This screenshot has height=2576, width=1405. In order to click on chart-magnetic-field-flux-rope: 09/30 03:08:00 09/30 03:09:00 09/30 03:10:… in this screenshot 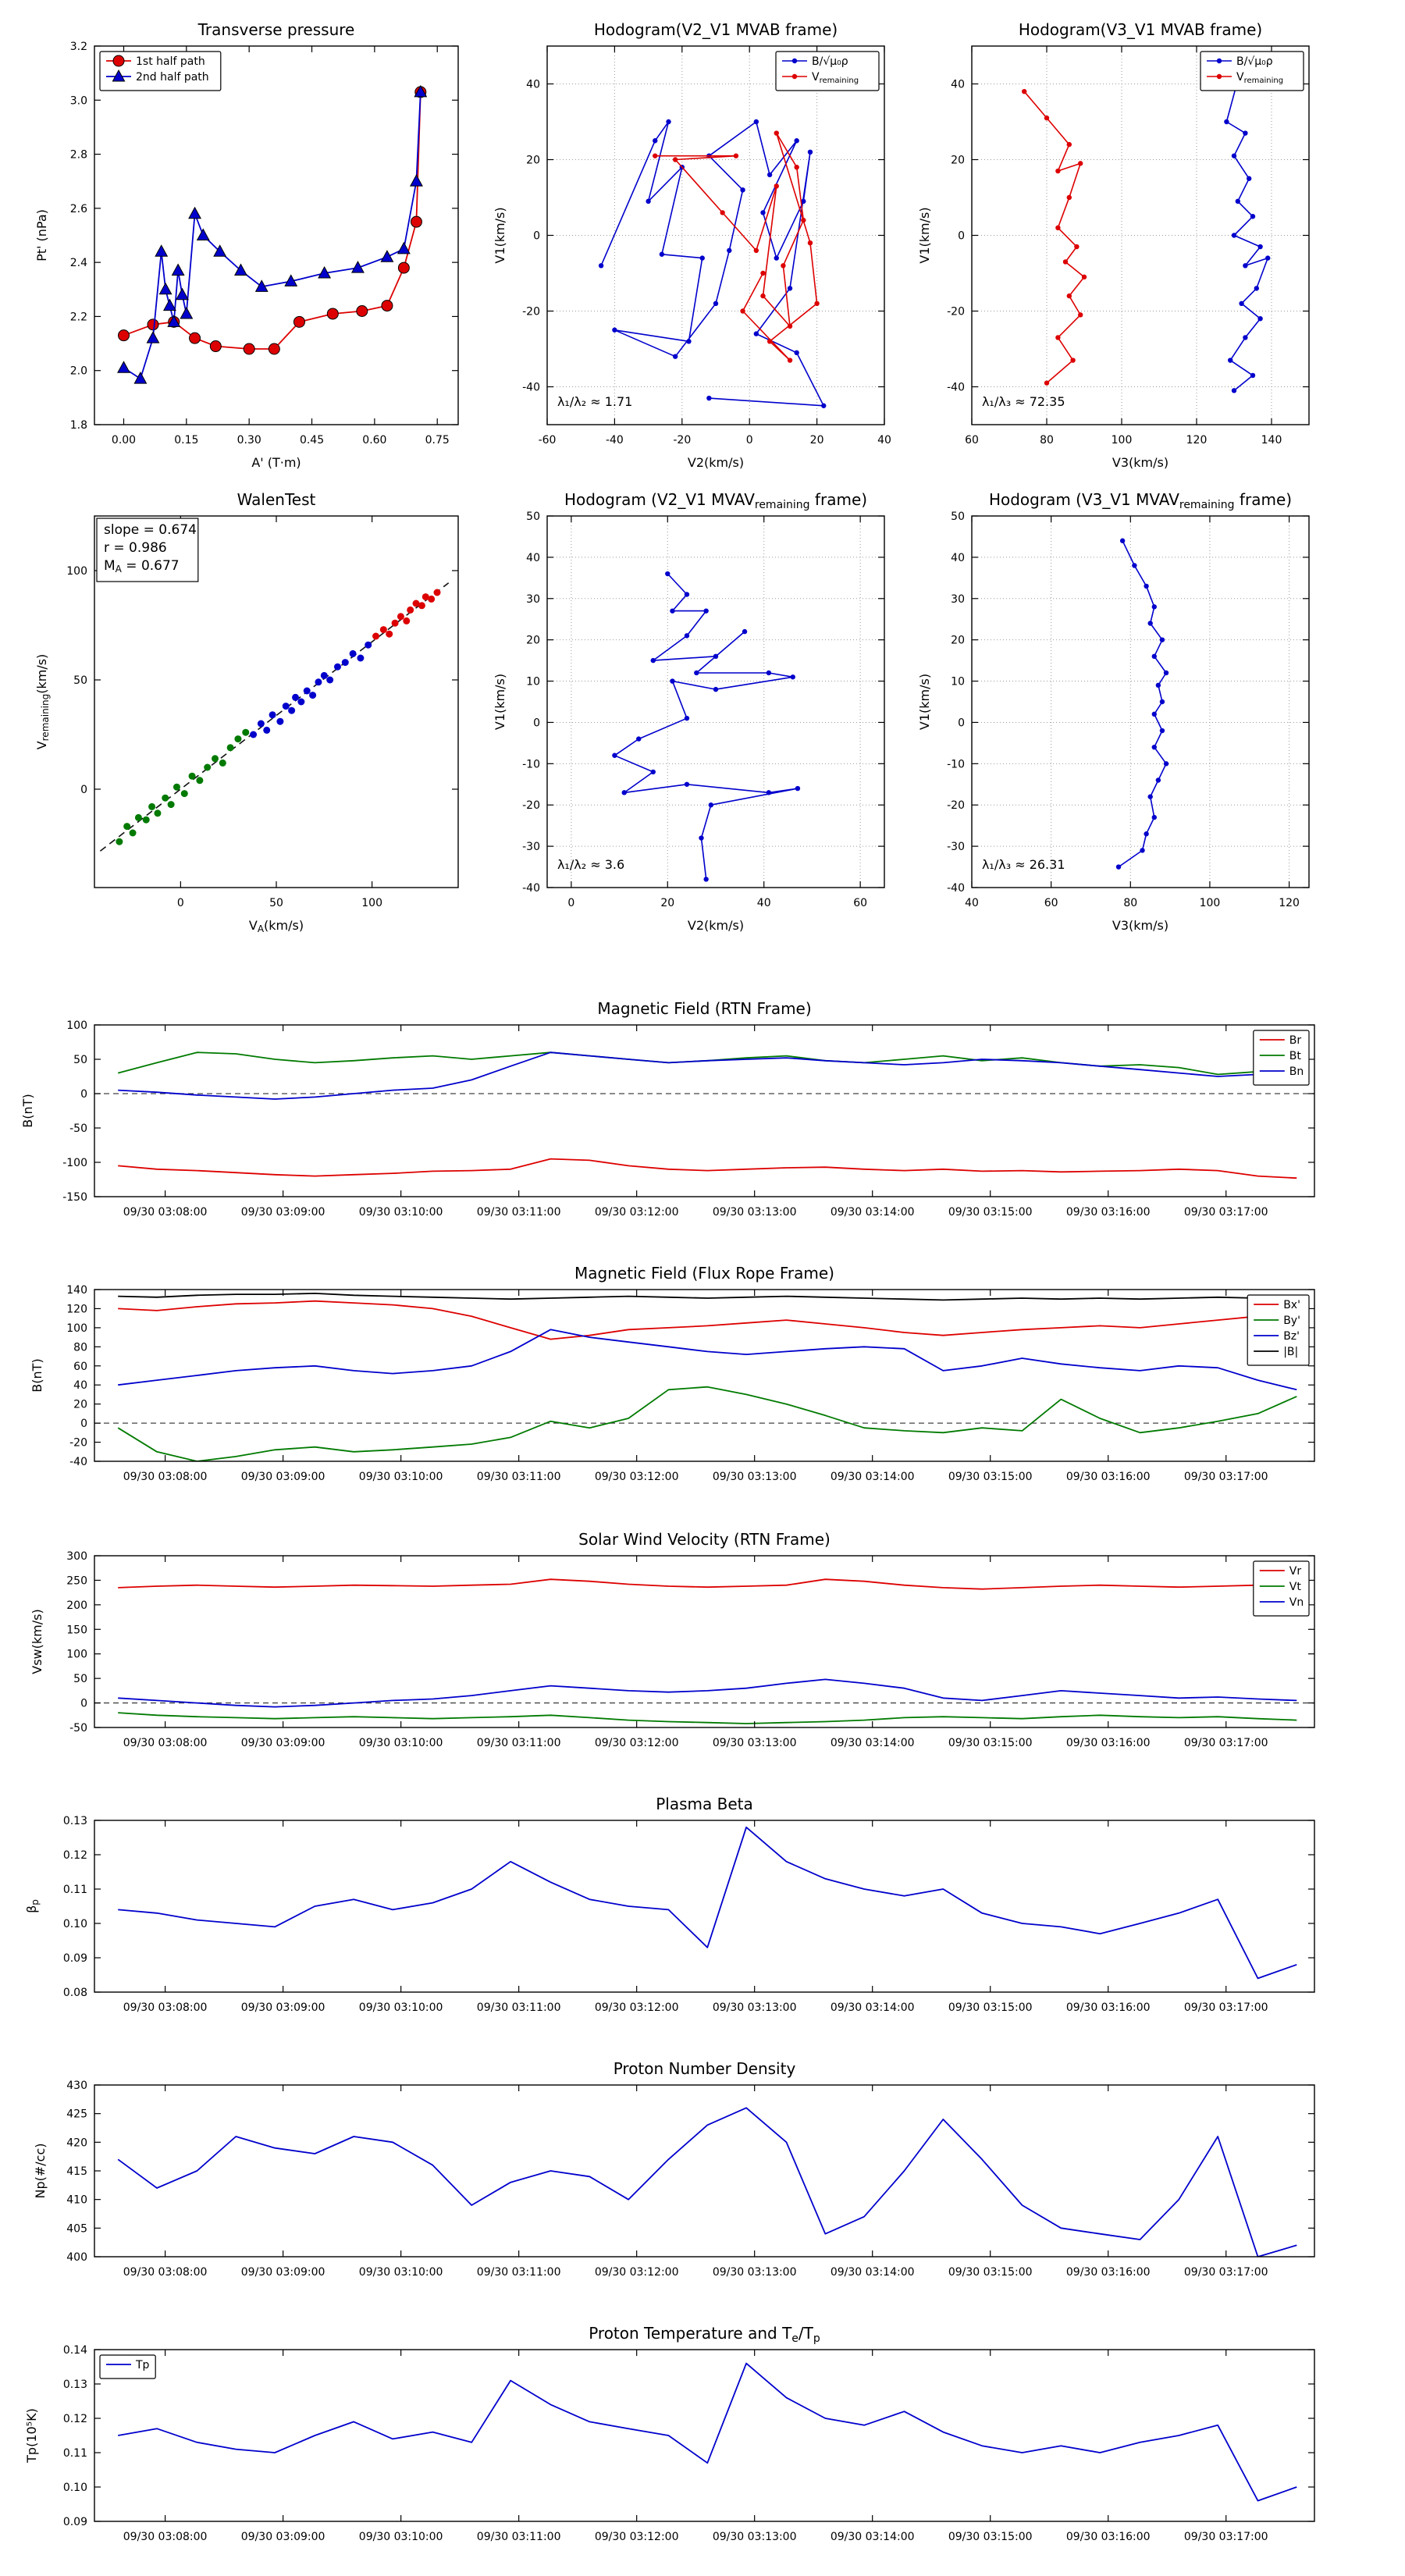, I will do `click(673, 1373)`.